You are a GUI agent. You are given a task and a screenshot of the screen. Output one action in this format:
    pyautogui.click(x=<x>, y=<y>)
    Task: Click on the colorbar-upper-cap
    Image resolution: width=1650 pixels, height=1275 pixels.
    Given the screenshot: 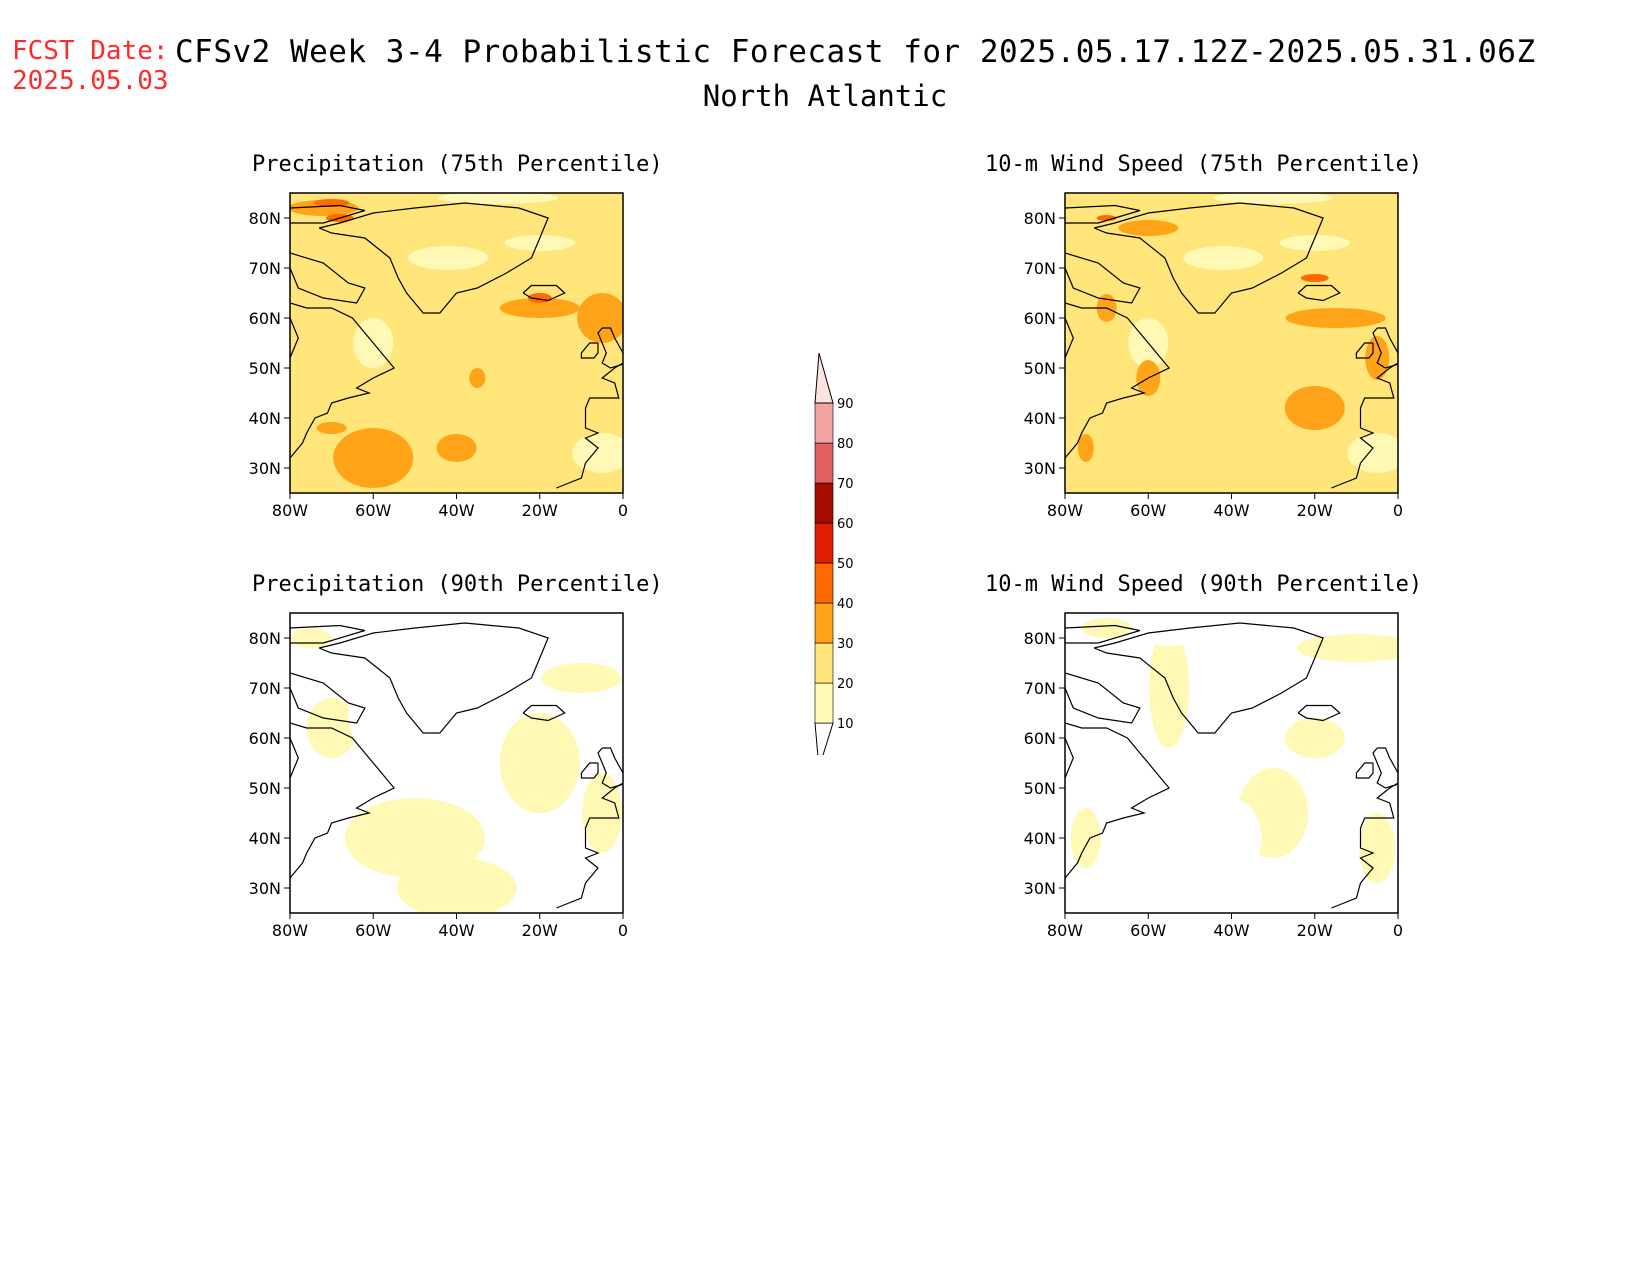 What is the action you would take?
    pyautogui.click(x=824, y=378)
    